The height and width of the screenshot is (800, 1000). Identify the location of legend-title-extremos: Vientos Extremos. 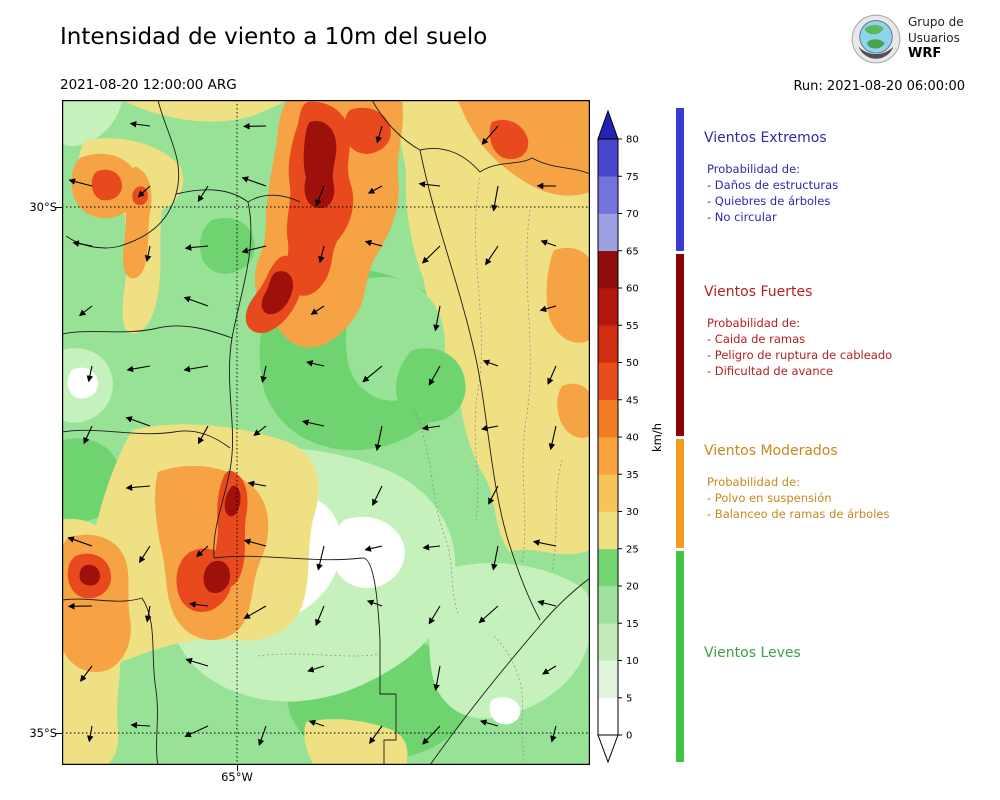
(765, 138).